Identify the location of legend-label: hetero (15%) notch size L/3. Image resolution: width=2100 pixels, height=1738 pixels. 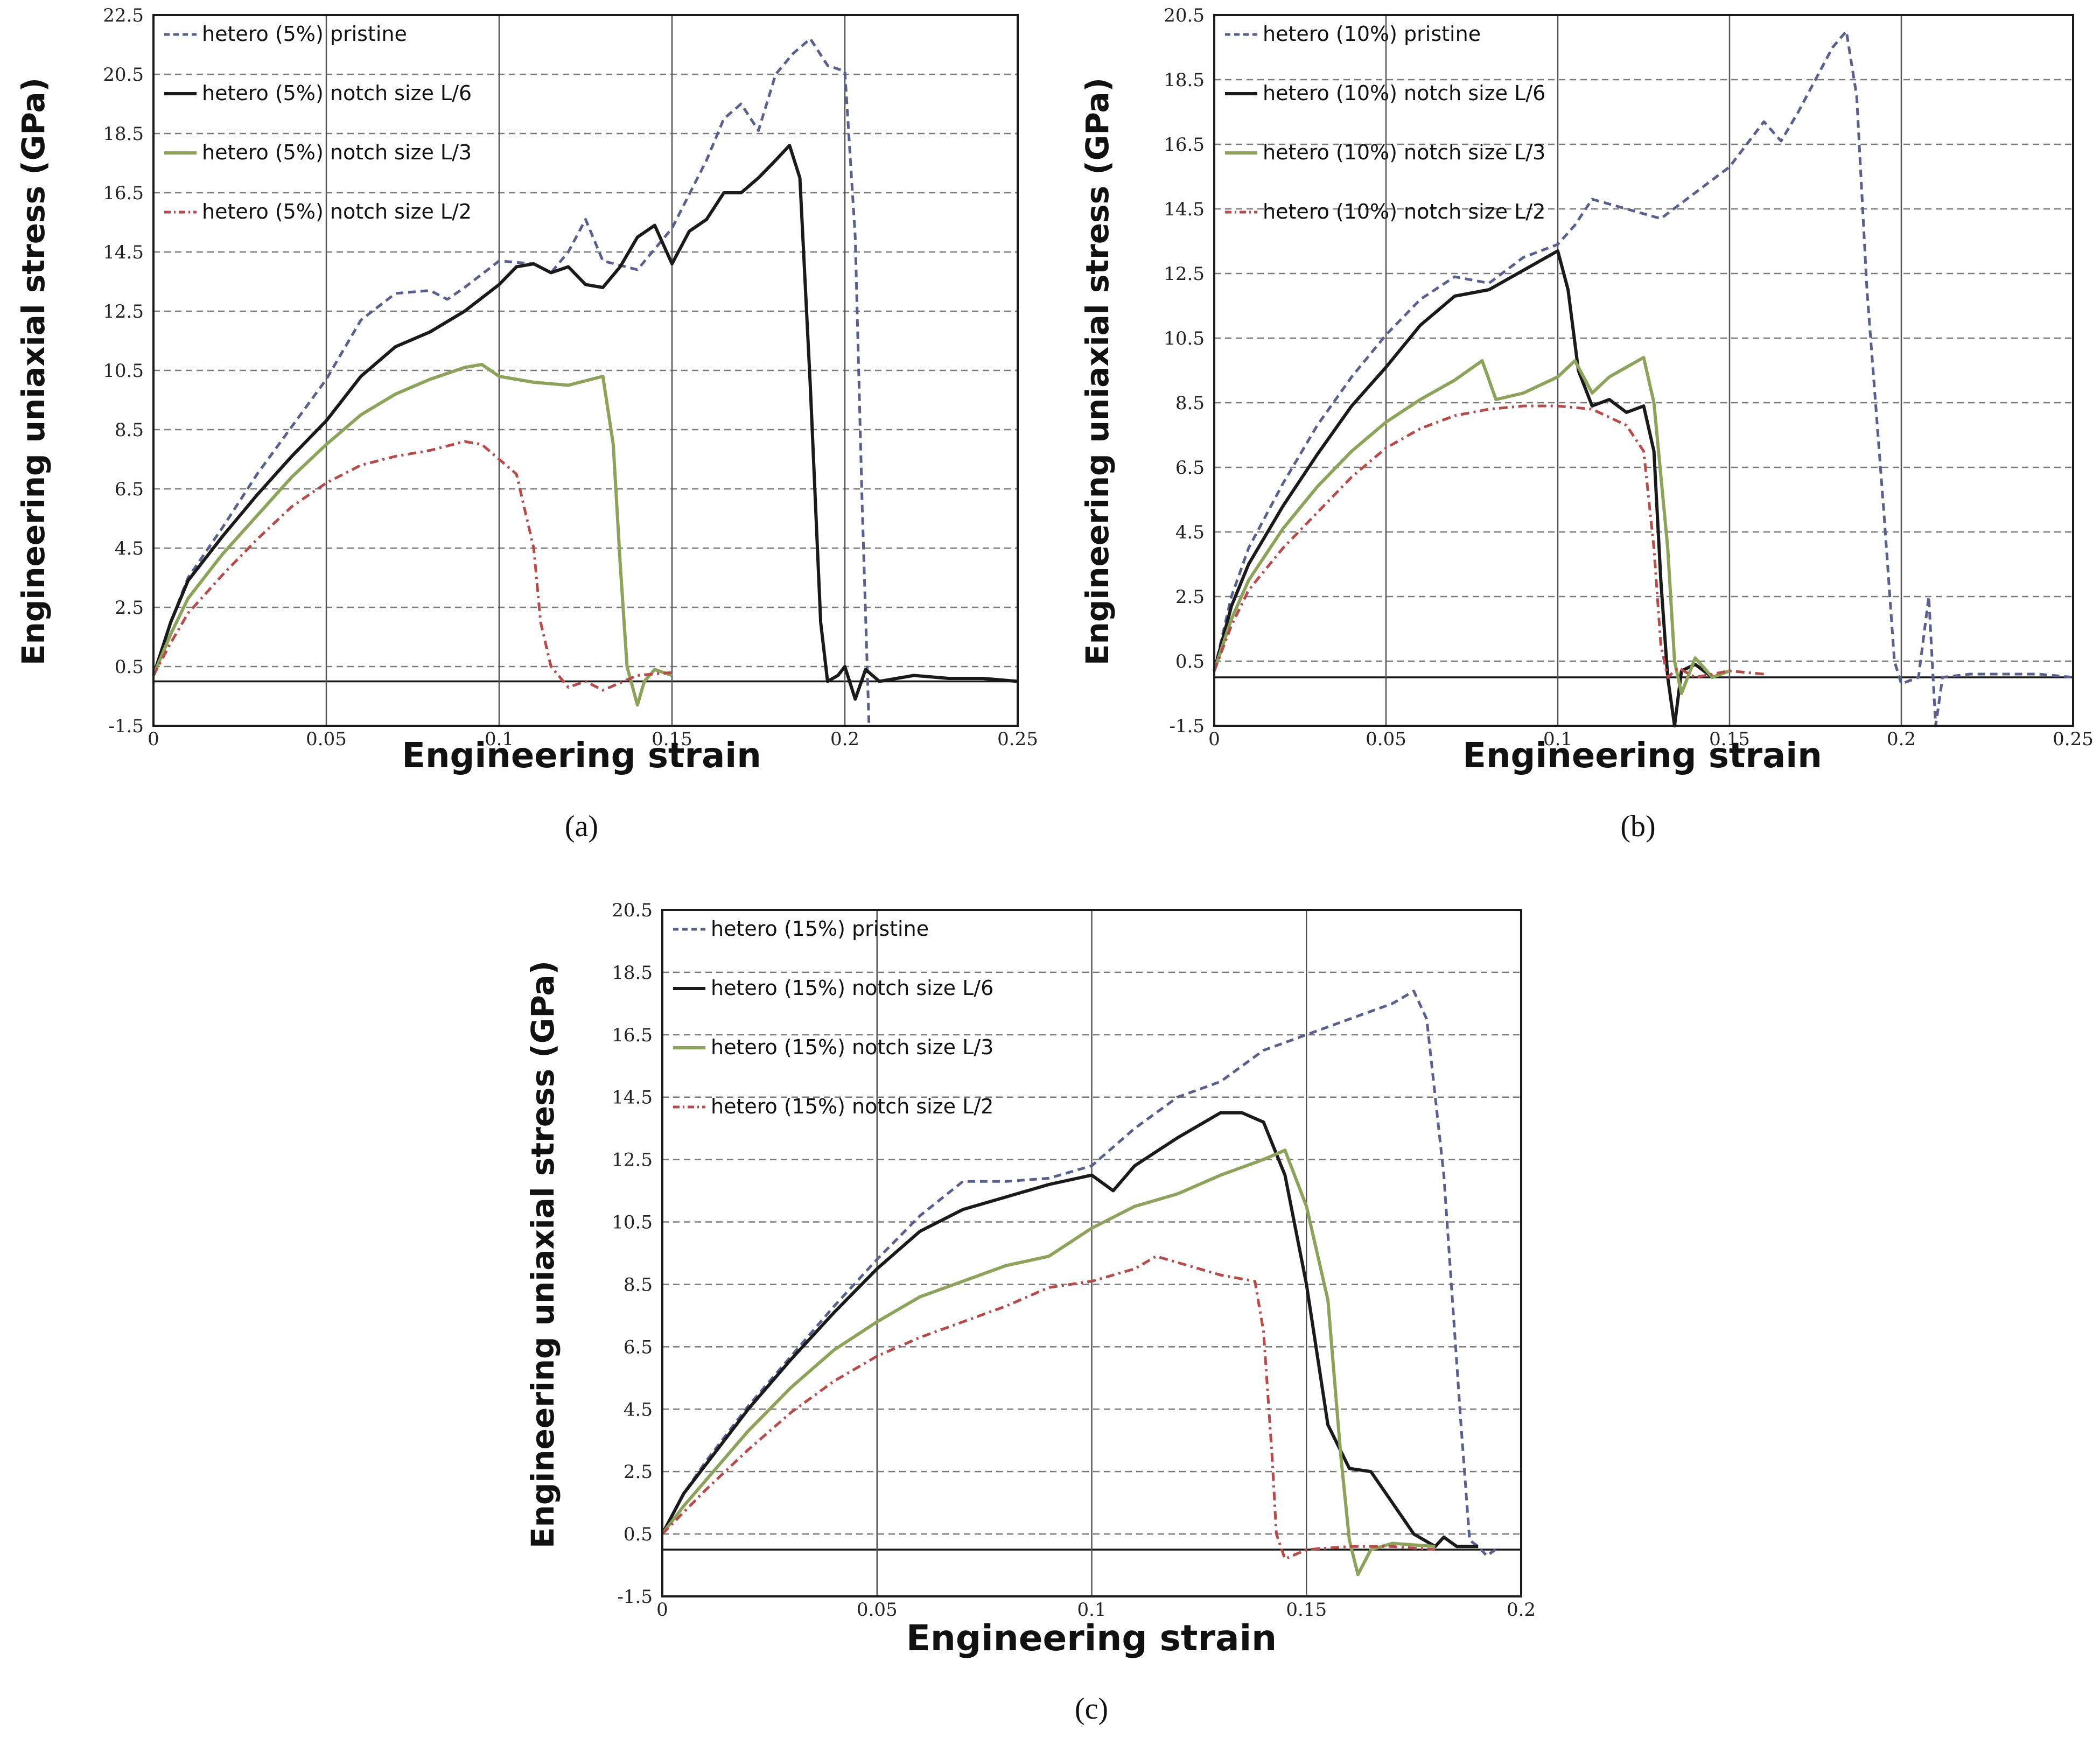
(852, 1047).